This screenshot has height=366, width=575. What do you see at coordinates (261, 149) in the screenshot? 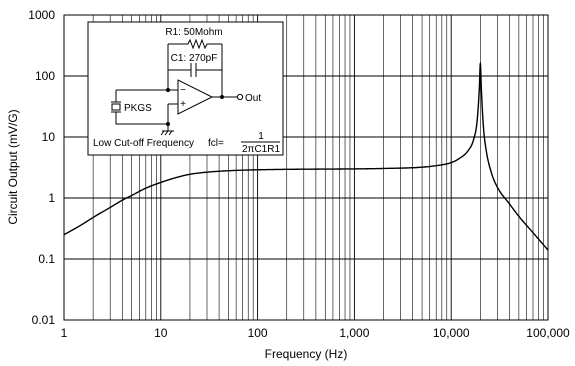
I see `formula-denominator: 2πC1R1` at bounding box center [261, 149].